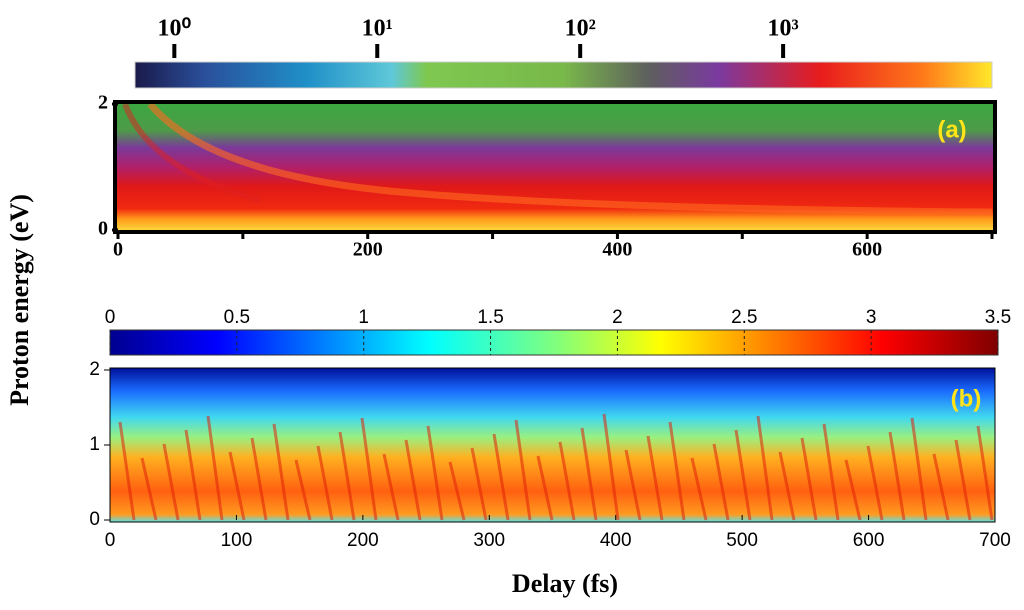  I want to click on colorbar-a, so click(563, 75).